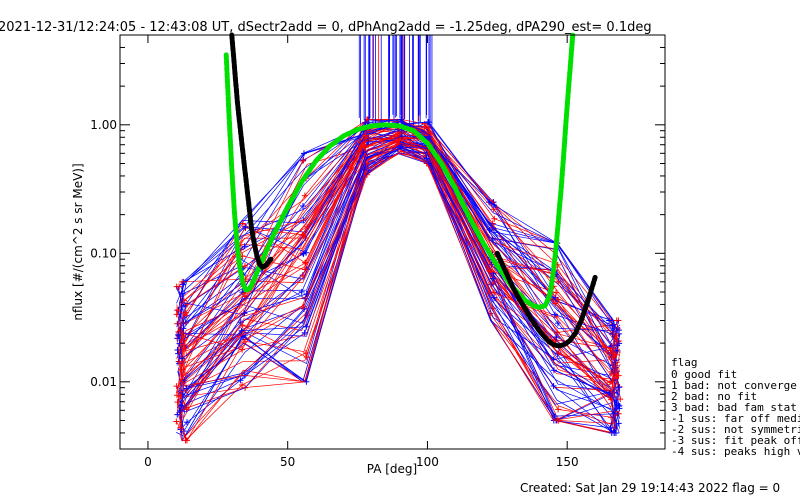  What do you see at coordinates (287, 462) in the screenshot?
I see `x-tick-label: 50` at bounding box center [287, 462].